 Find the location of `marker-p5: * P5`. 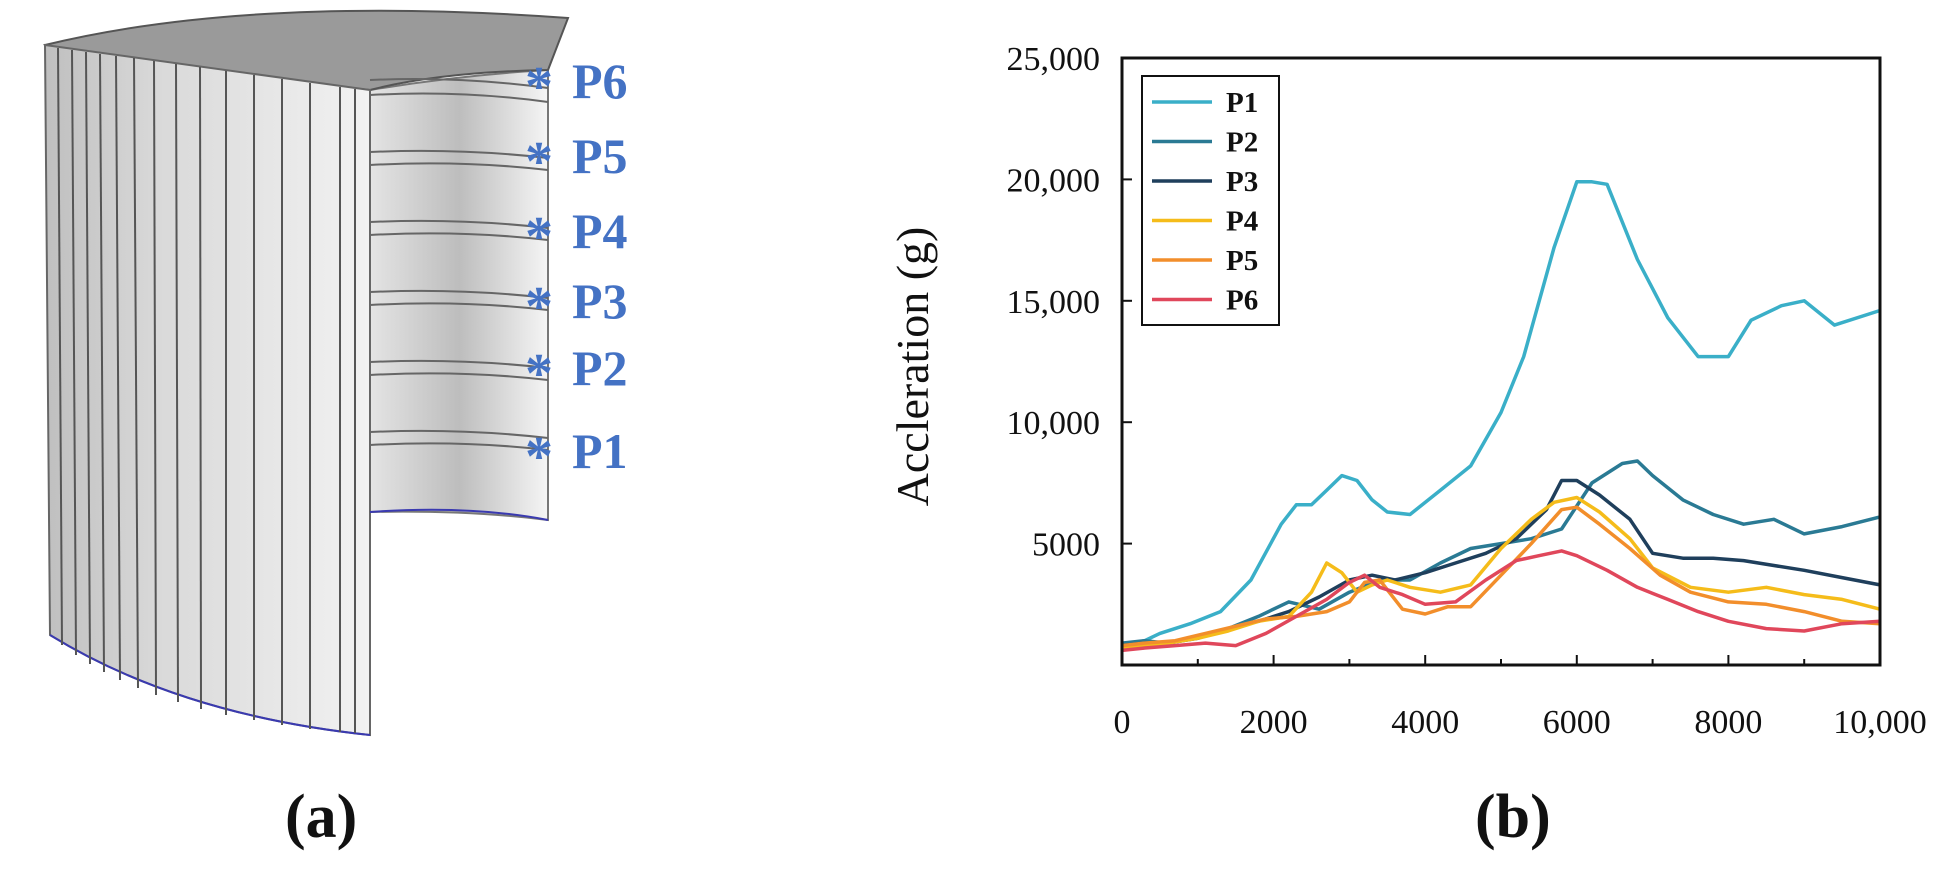

marker-p5: * P5 is located at coordinates (576, 160).